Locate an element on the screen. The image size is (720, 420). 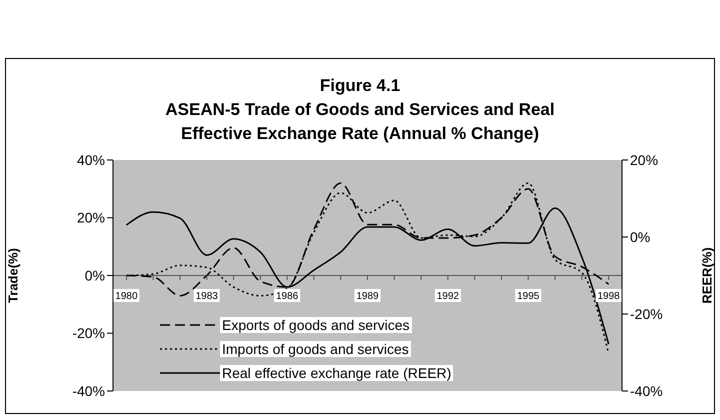
x-tick-label: 1992 is located at coordinates (448, 296).